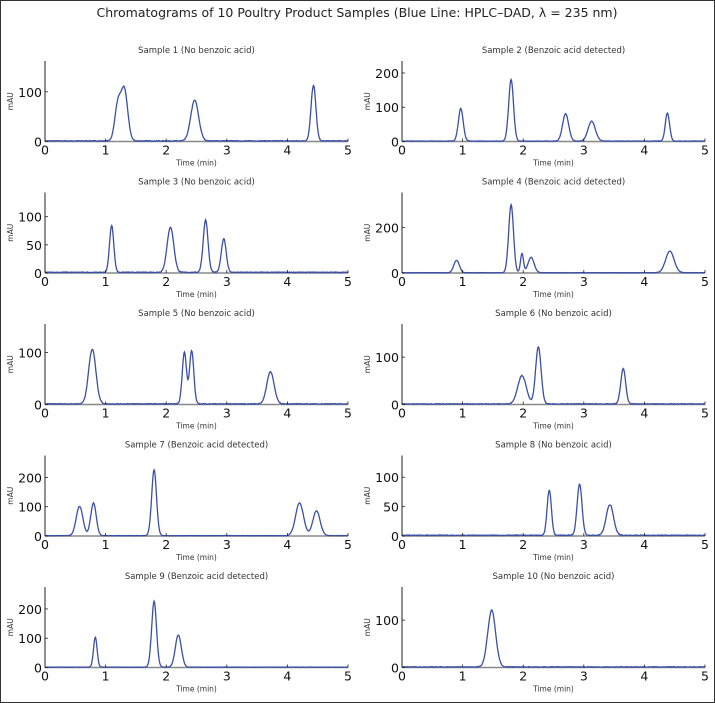 This screenshot has width=715, height=703. What do you see at coordinates (196, 577) in the screenshot?
I see `subplot-title: Sample 9 (Benzoic acid detected)` at bounding box center [196, 577].